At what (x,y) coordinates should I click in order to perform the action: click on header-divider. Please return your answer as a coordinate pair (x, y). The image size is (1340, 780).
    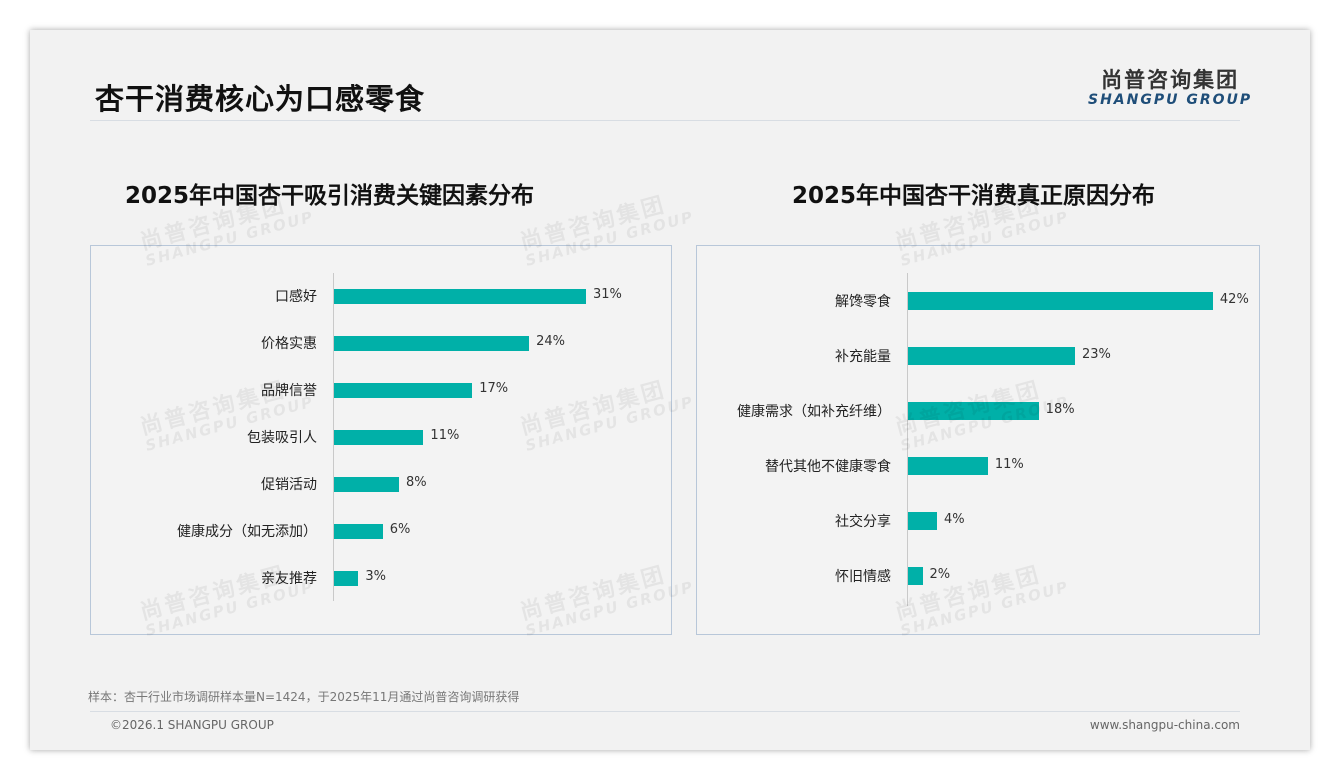
    Looking at the image, I should click on (665, 120).